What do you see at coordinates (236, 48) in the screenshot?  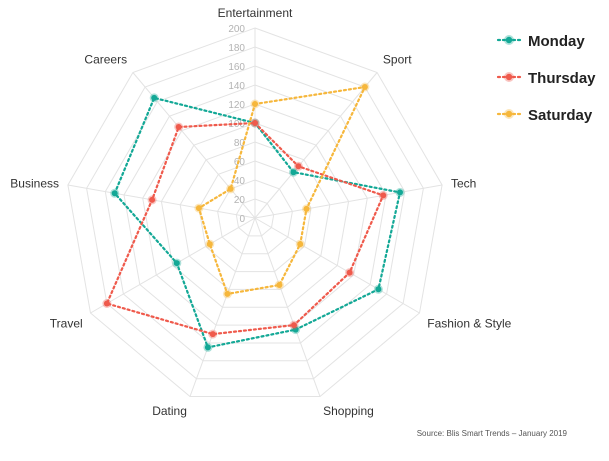 I see `tick-label: 180` at bounding box center [236, 48].